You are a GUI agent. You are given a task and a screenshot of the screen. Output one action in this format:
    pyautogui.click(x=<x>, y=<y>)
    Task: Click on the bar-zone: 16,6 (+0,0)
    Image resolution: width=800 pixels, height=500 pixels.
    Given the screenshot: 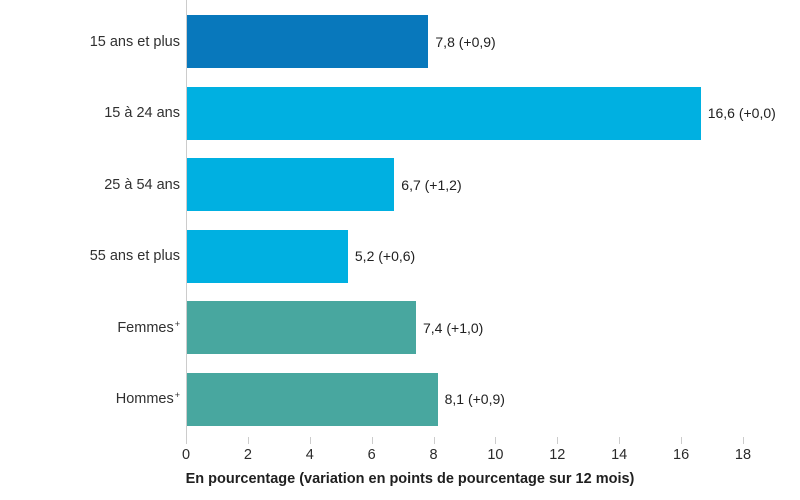 What is the action you would take?
    pyautogui.click(x=493, y=113)
    